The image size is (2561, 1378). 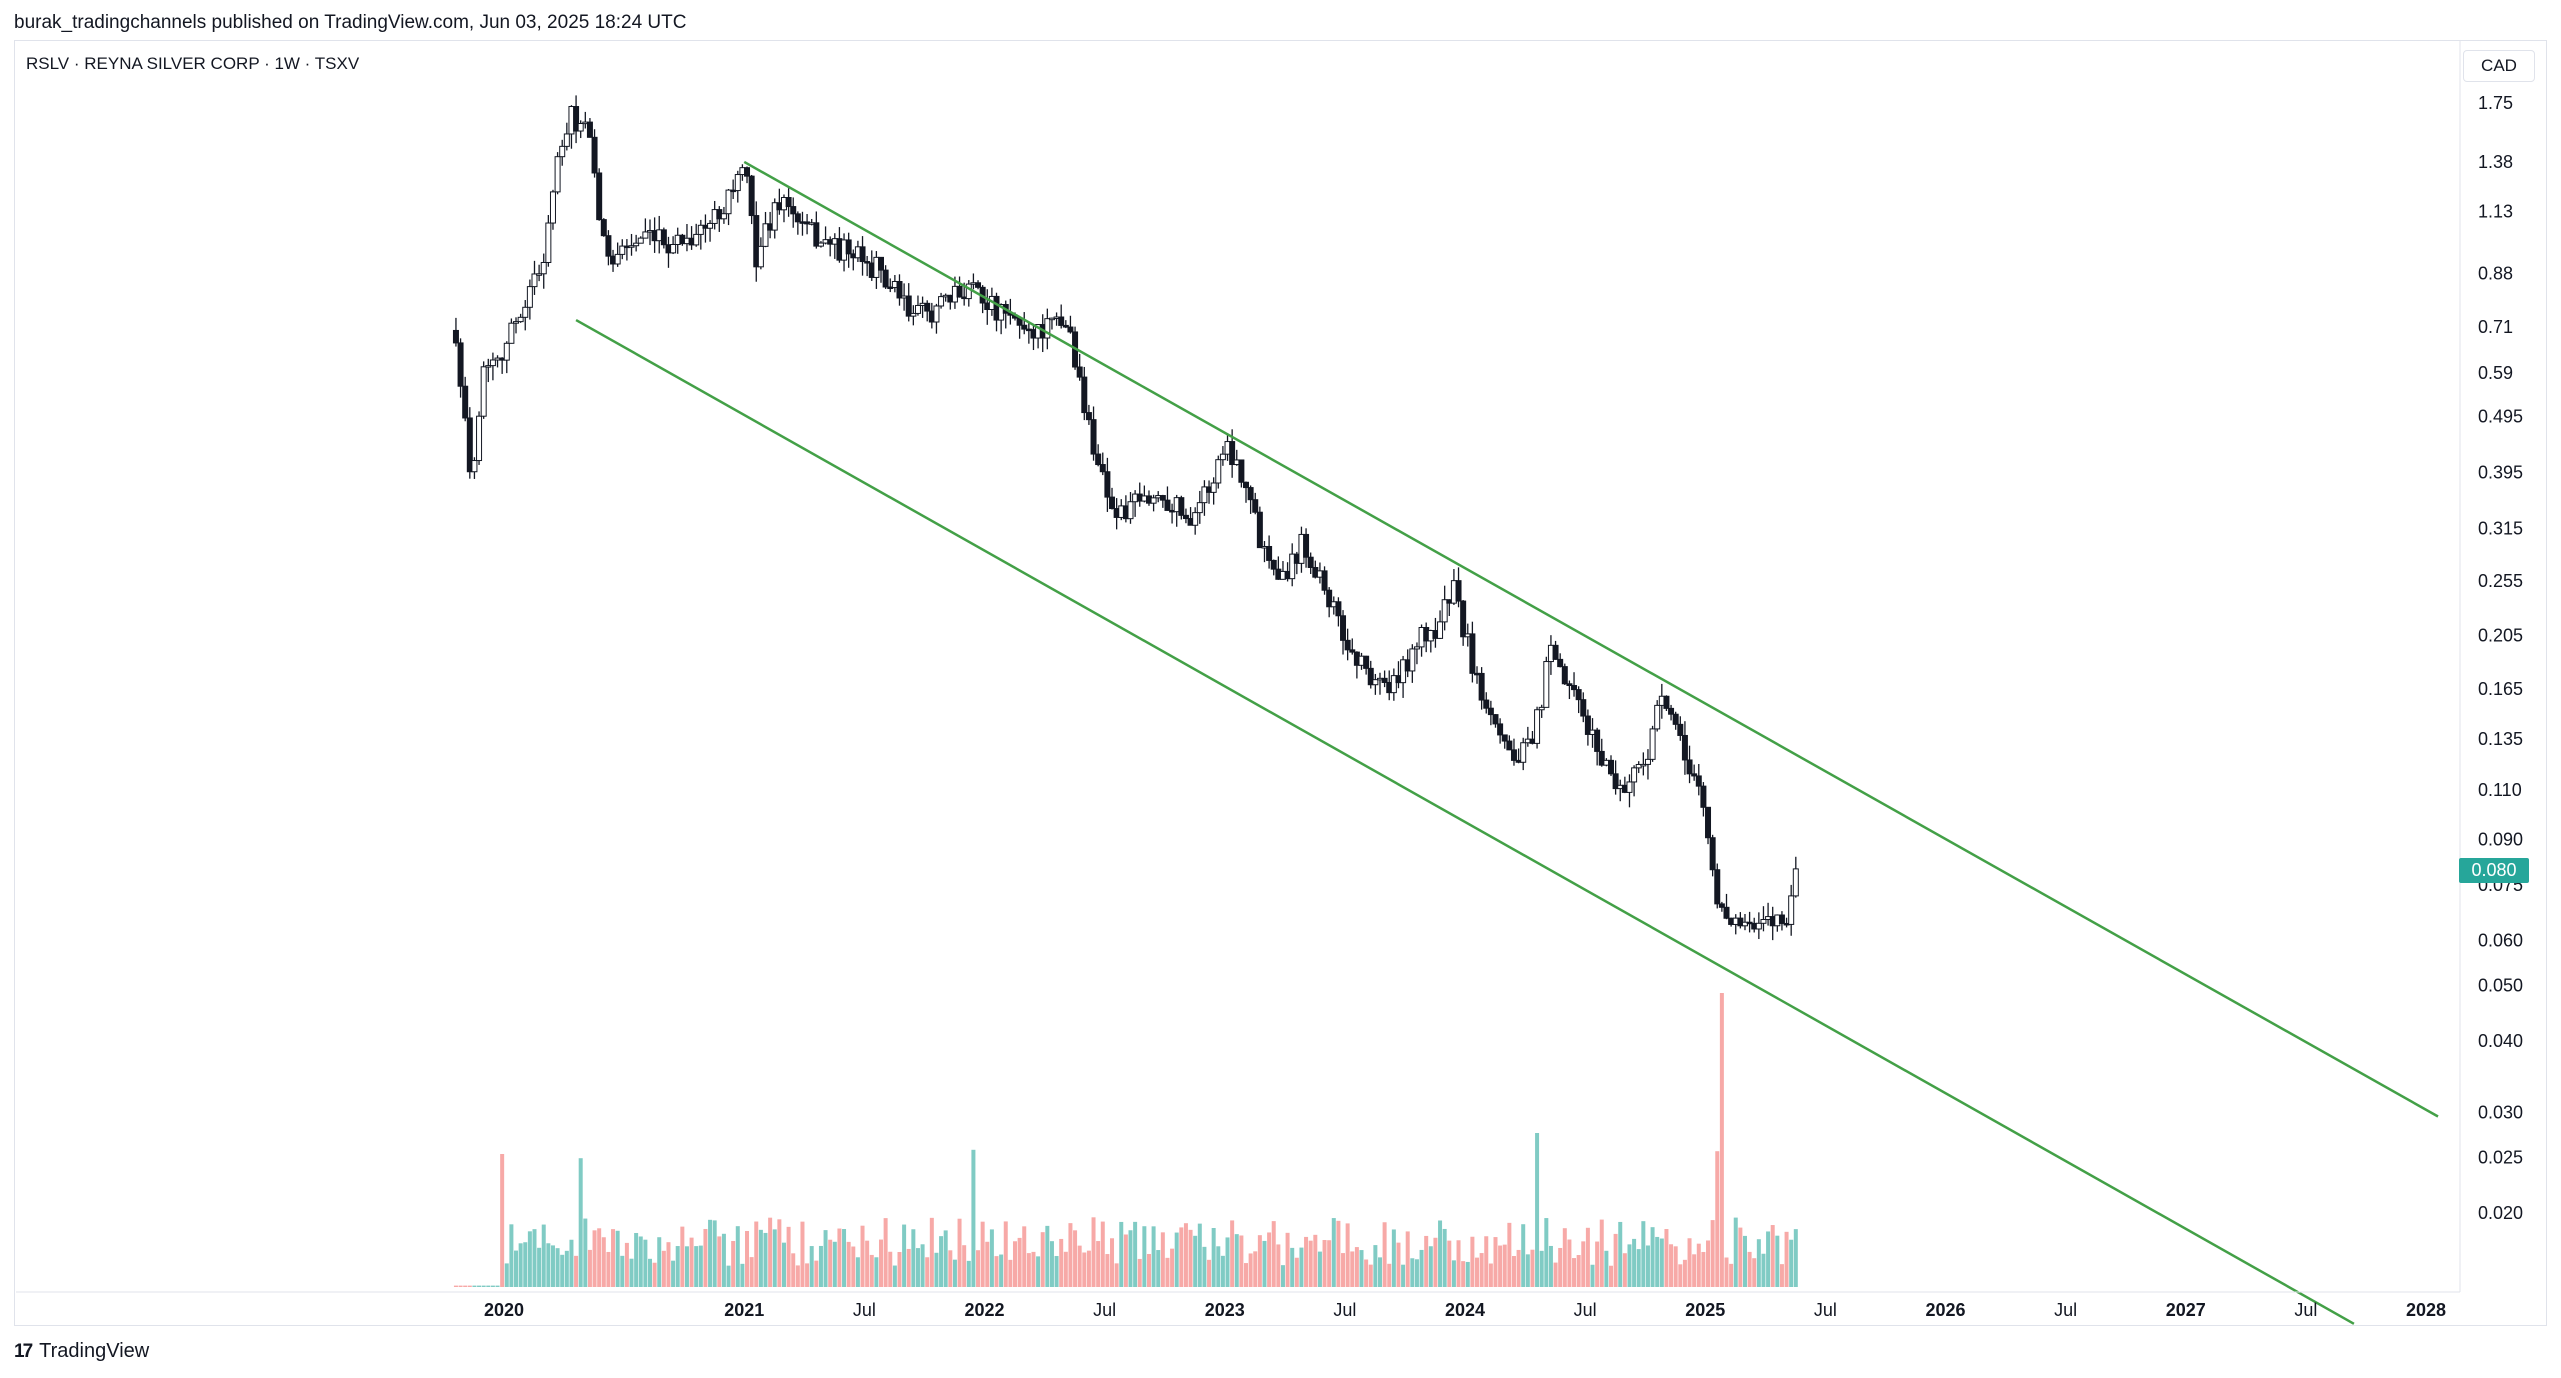 I want to click on time-tick-label: 2026, so click(x=1945, y=1310).